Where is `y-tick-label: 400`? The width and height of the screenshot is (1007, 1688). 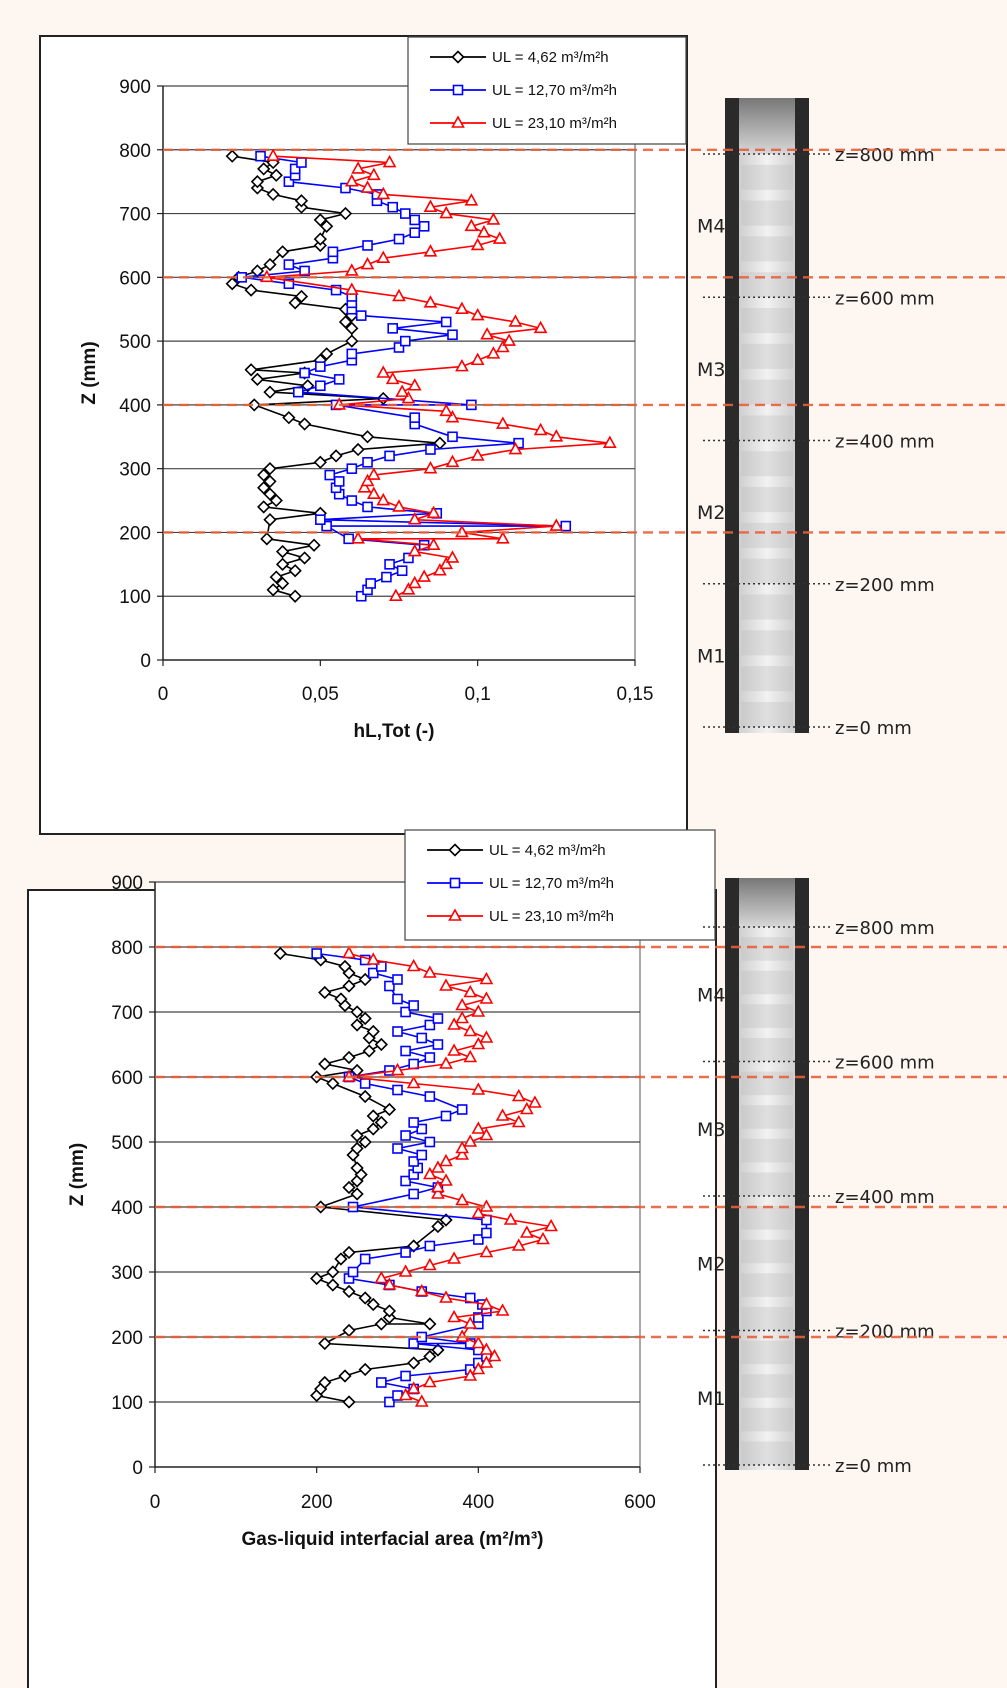
y-tick-label: 400 is located at coordinates (135, 406).